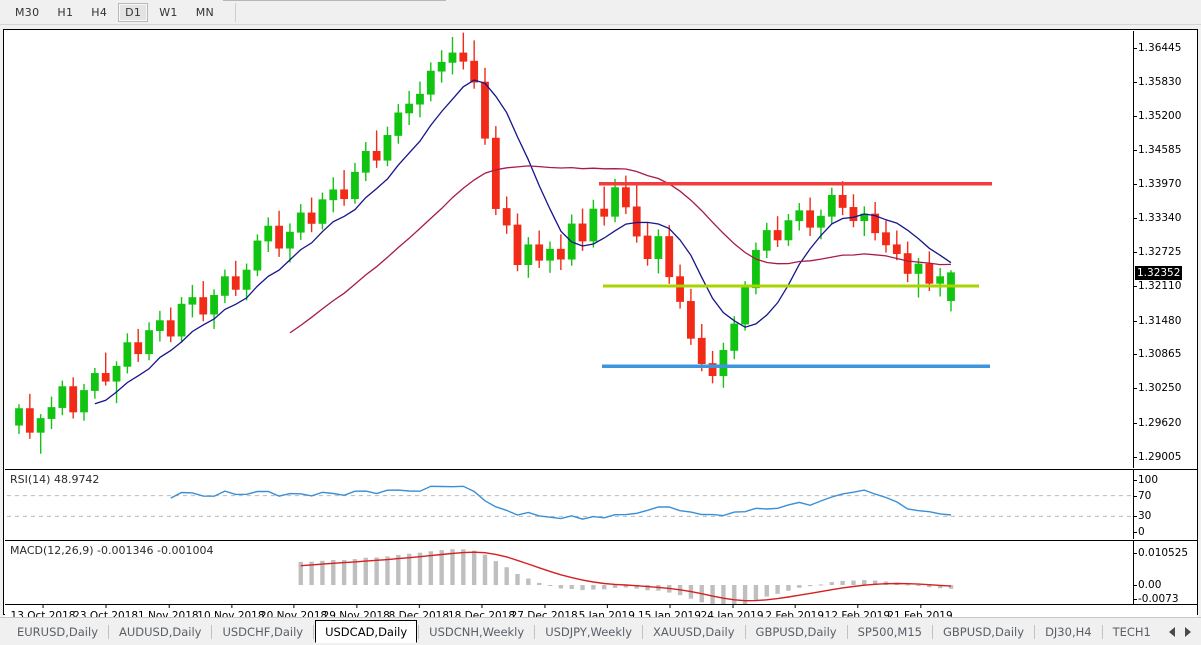 This screenshot has height=645, width=1201. What do you see at coordinates (114, 12) in the screenshot?
I see `timeframe-button-group: M30 H1 H4 D1 W1 MN` at bounding box center [114, 12].